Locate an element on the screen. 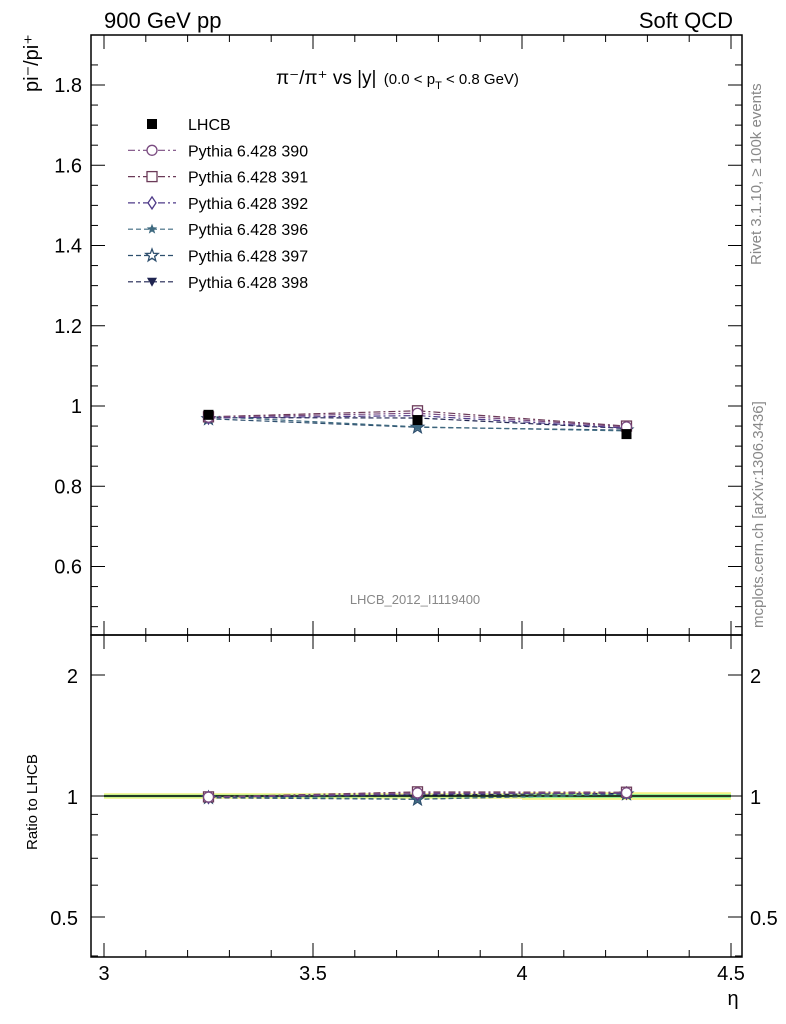 This screenshot has width=786, height=1024. legend-entry-pythia-6-428-390: Pythia 6.428 390 is located at coordinates (218, 151).